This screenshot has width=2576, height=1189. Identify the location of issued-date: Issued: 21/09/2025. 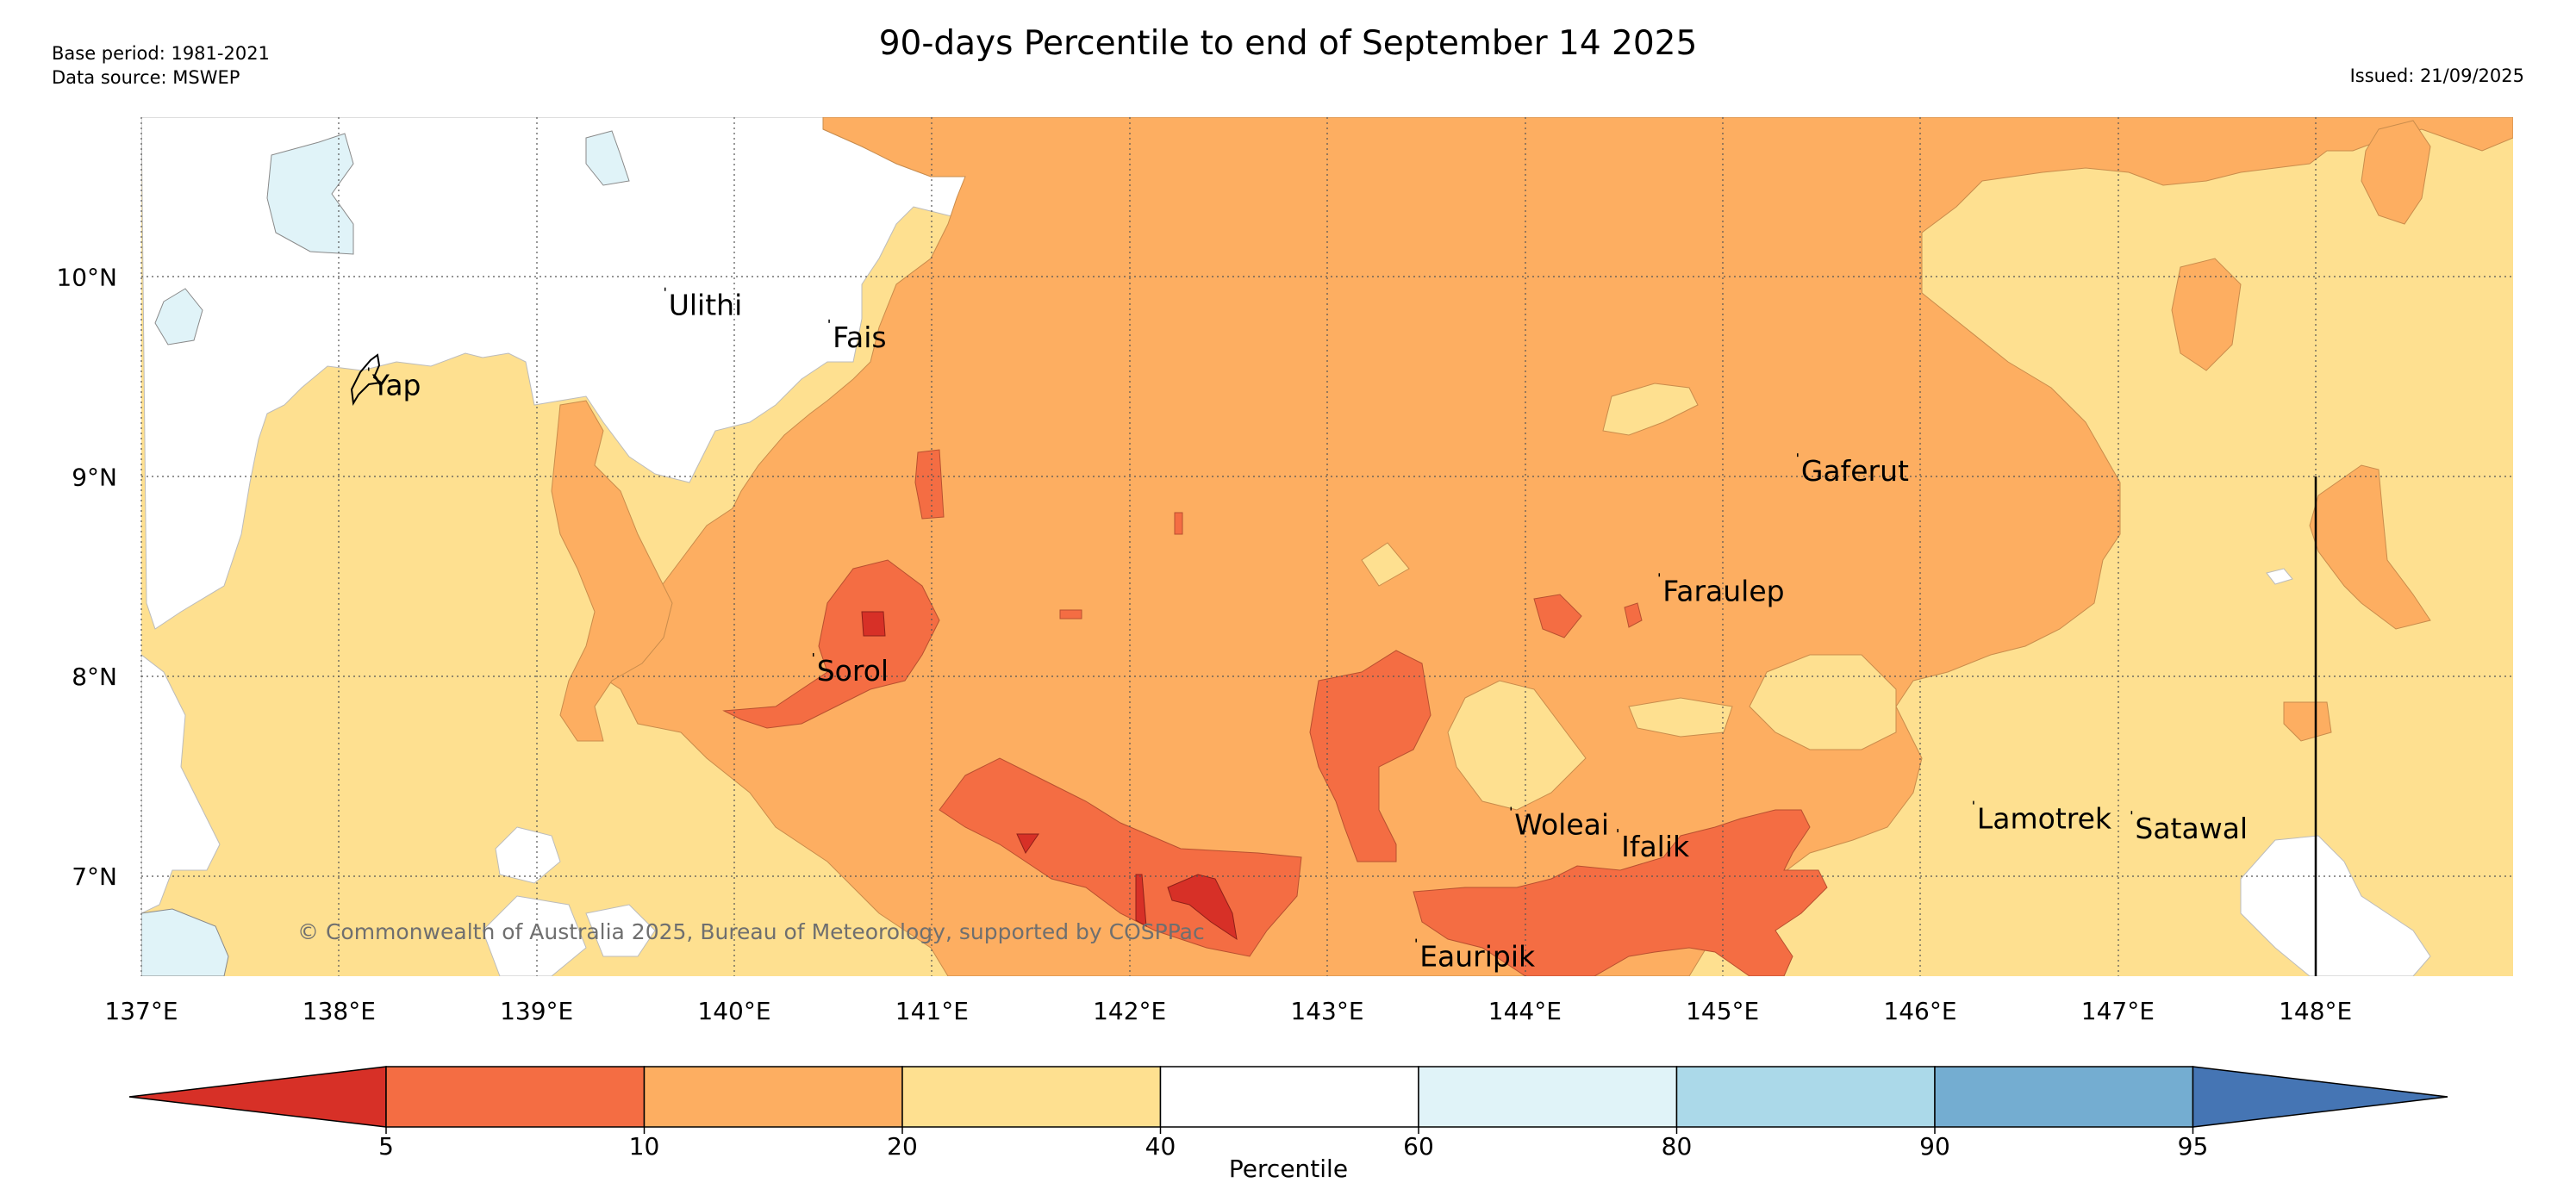
(2436, 75).